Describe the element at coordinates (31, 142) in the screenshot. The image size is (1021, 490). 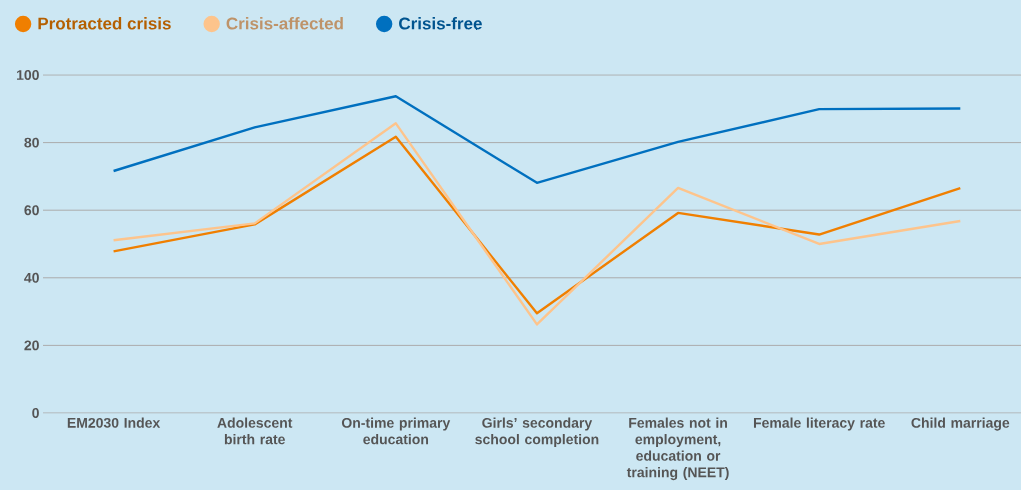
I see `y-tick-label: 80` at that location.